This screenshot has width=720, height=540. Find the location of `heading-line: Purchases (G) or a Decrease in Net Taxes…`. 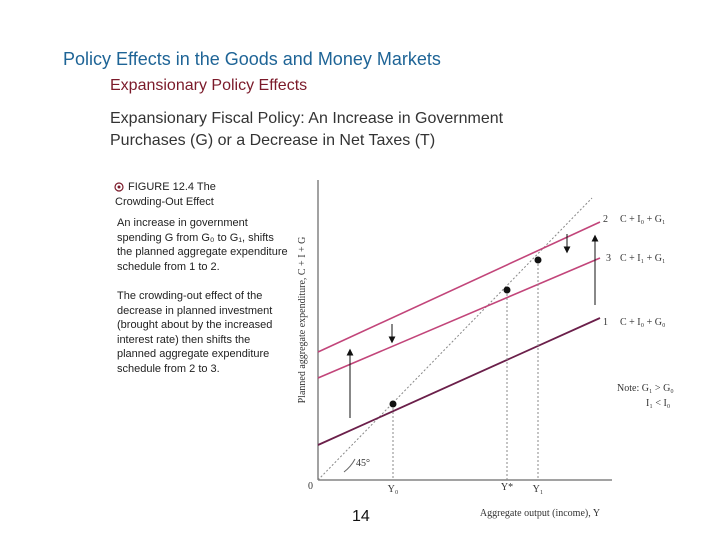

heading-line: Purchases (G) or a Decrease in Net Taxes… is located at coordinates (273, 140).